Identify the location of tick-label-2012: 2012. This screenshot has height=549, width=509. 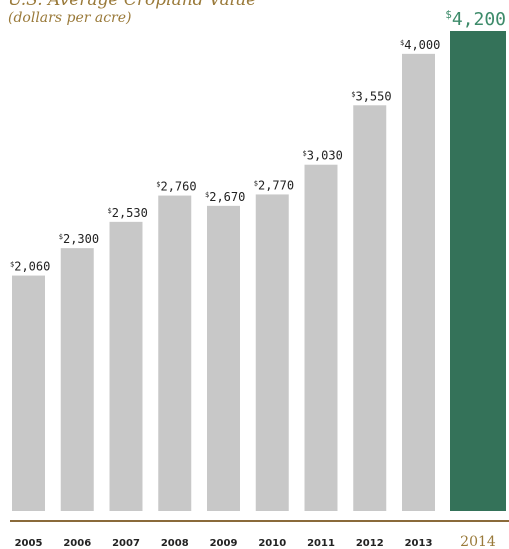
(370, 543).